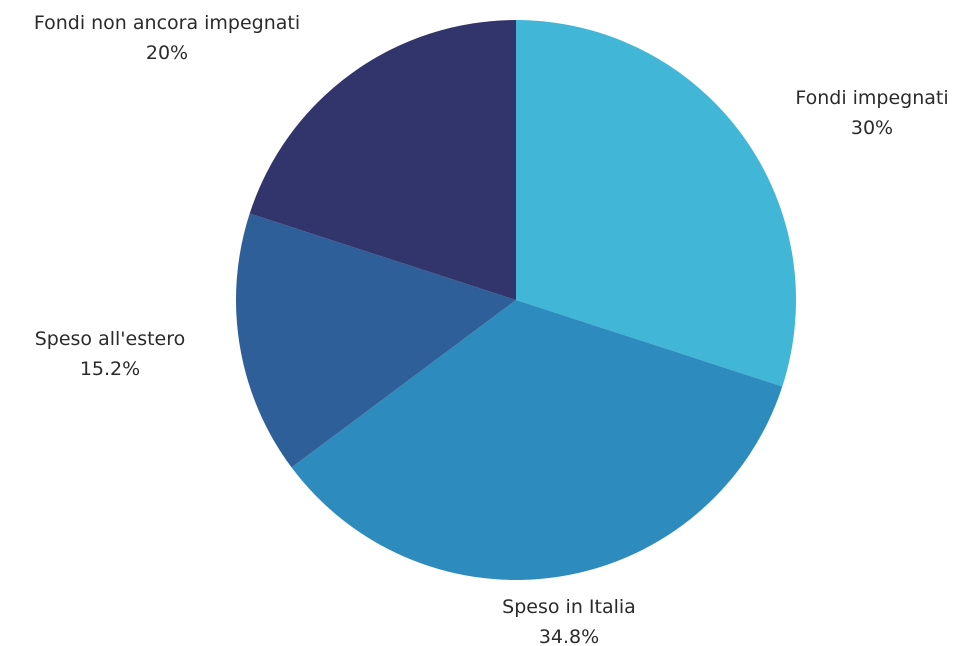 Image resolution: width=968 pixels, height=646 pixels. I want to click on pie-slice-fondi-non-ancora-impegnati, so click(382, 160).